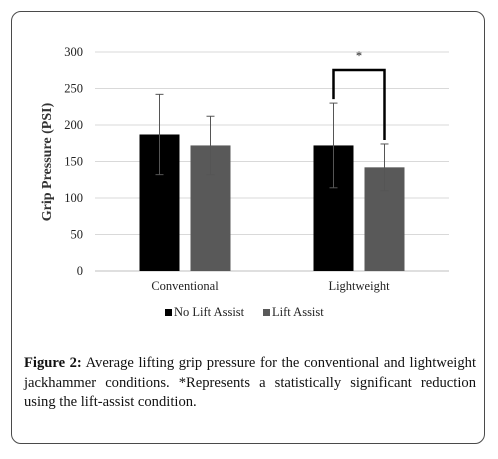 The height and width of the screenshot is (459, 498). What do you see at coordinates (209, 312) in the screenshot?
I see `legend-label: No Lift Assist` at bounding box center [209, 312].